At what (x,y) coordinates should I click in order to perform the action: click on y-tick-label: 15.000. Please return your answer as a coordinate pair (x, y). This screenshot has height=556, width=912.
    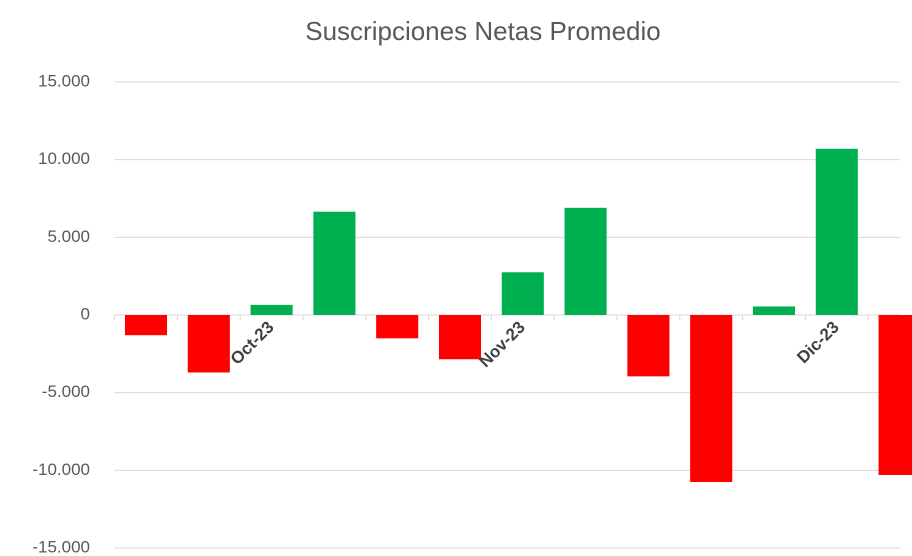
    Looking at the image, I should click on (64, 80).